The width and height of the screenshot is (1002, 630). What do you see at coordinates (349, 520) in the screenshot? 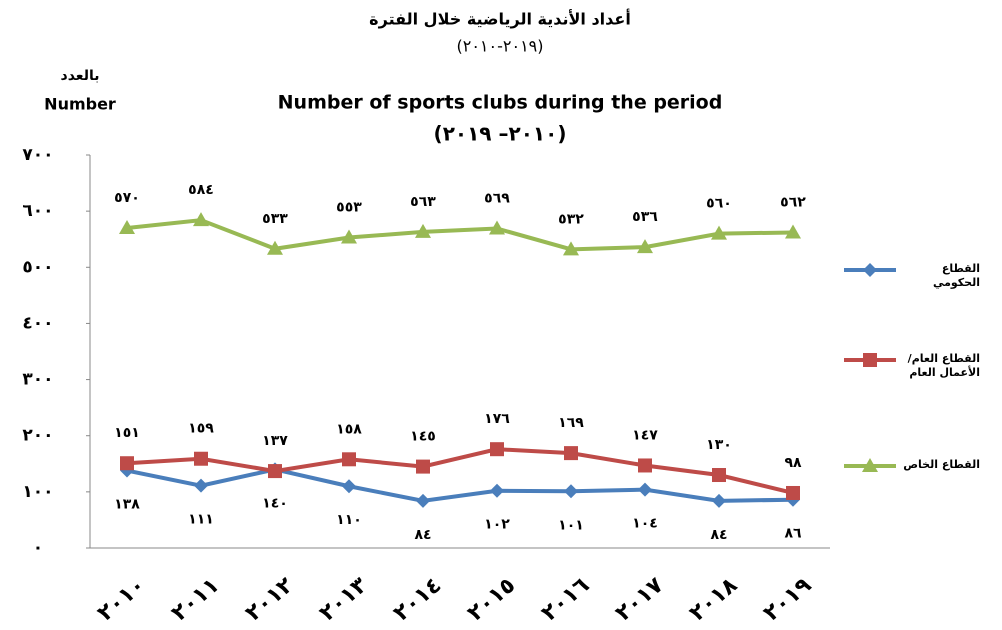
I see `data-label: ١١٠` at bounding box center [349, 520].